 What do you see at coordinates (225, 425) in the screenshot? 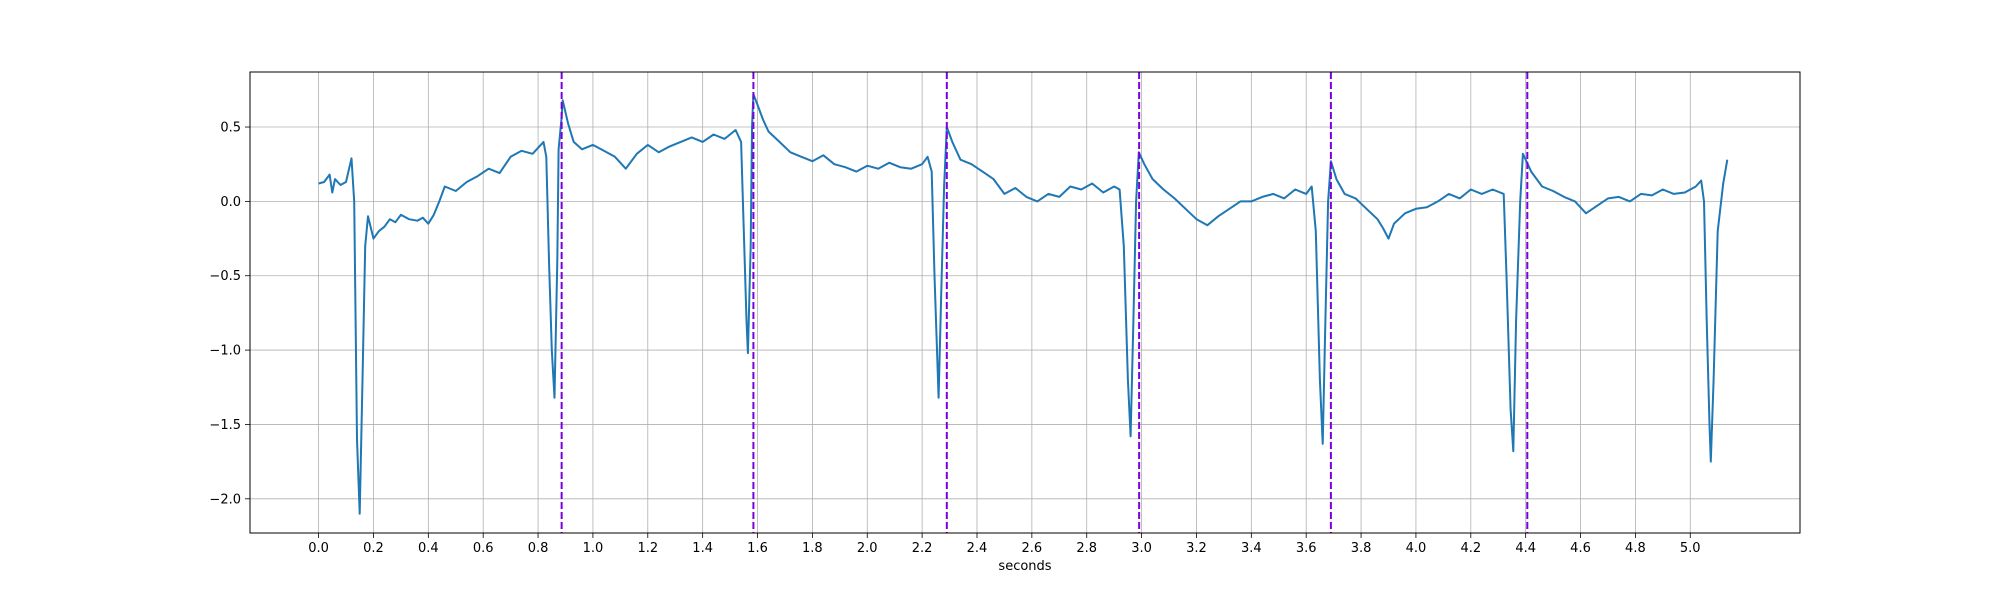
I see `y-tick-label: −1.5` at bounding box center [225, 425].